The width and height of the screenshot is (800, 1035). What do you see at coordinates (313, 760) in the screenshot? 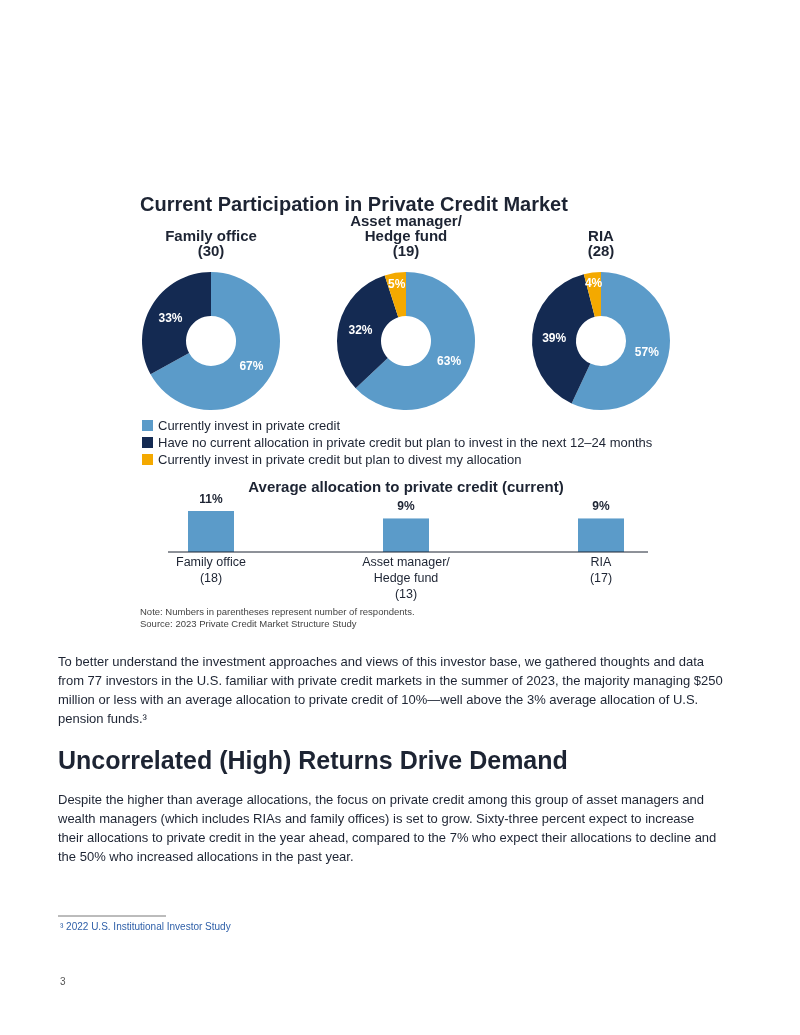
I see `text: Uncorrelated (High) Returns Drive Demand` at bounding box center [313, 760].